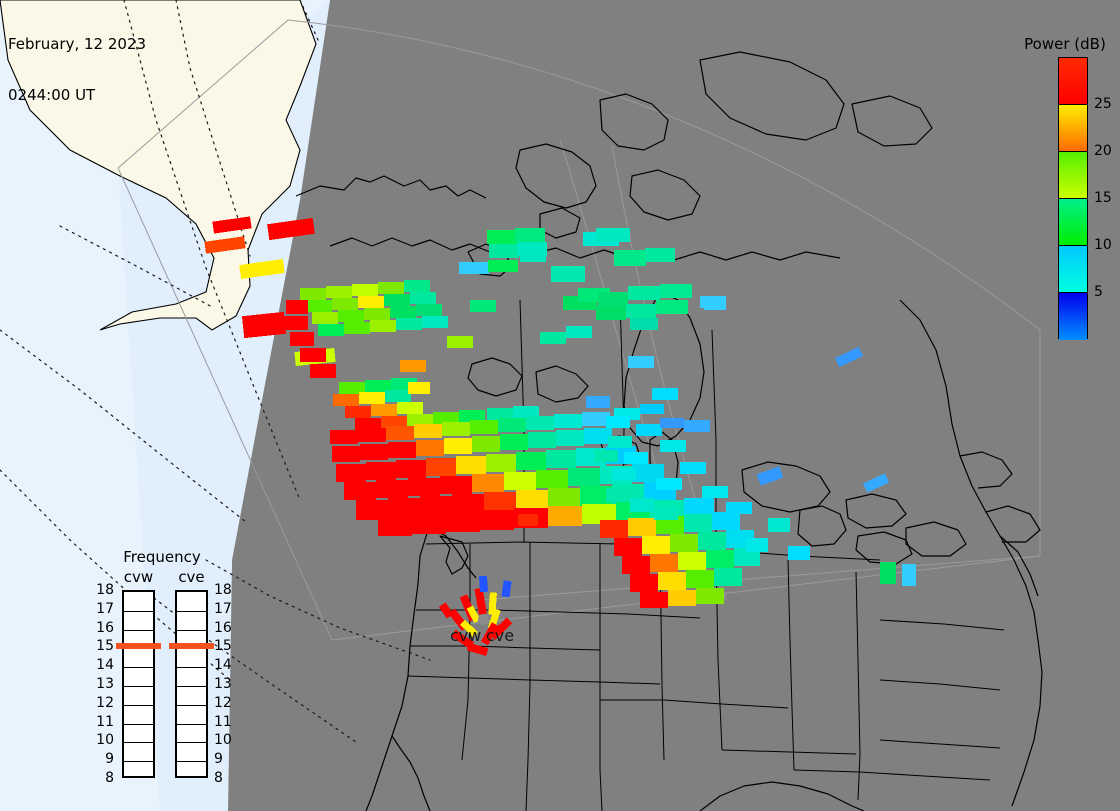 The height and width of the screenshot is (811, 1120). I want to click on frequency-scale-cvw, so click(138, 684).